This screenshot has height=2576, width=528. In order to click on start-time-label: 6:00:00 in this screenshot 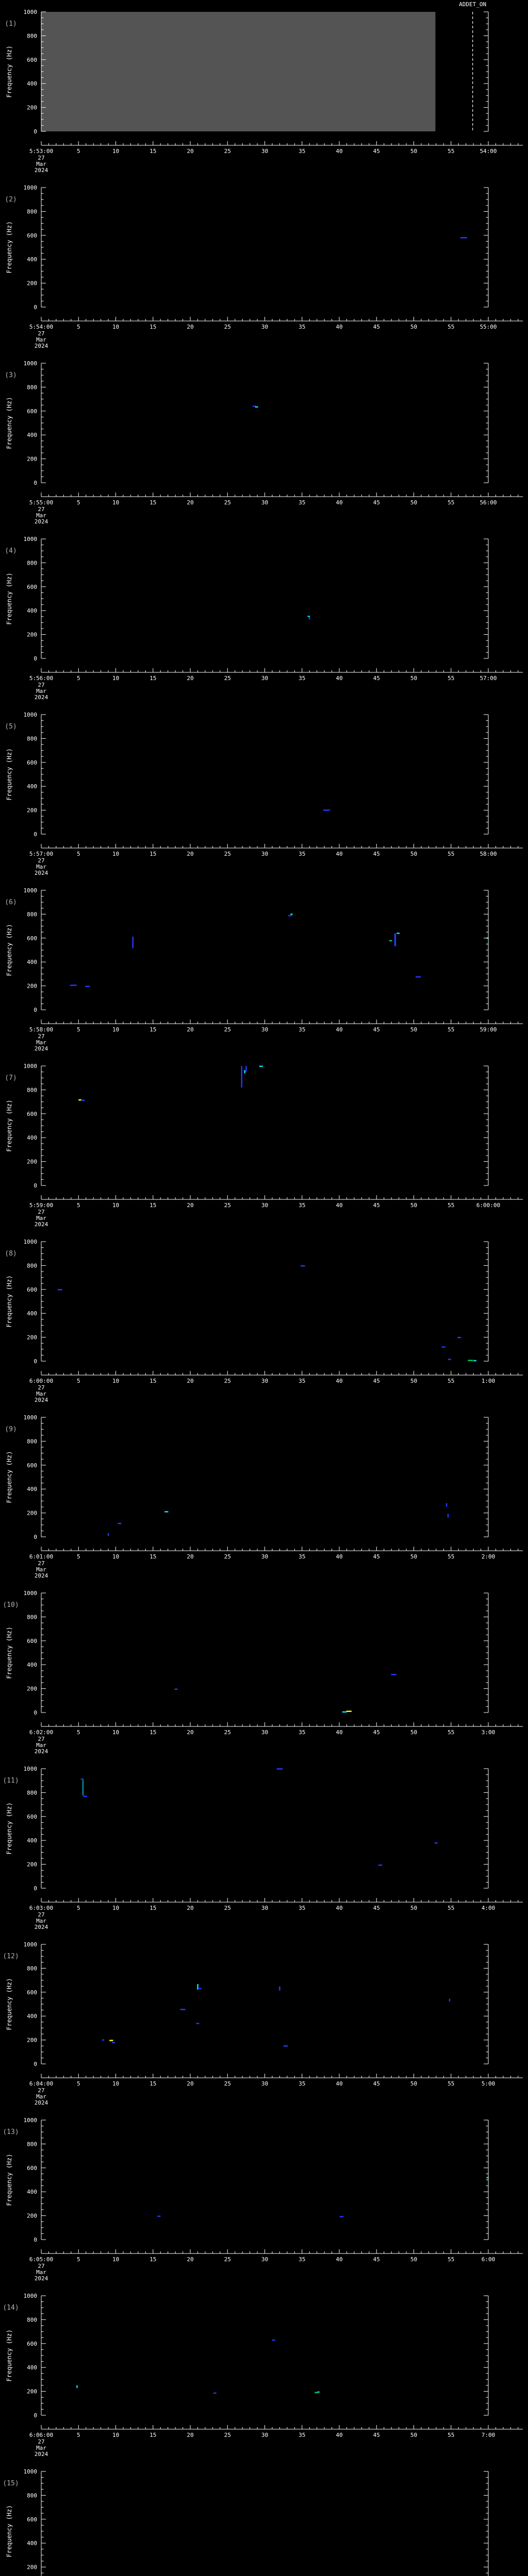, I will do `click(41, 1381)`.